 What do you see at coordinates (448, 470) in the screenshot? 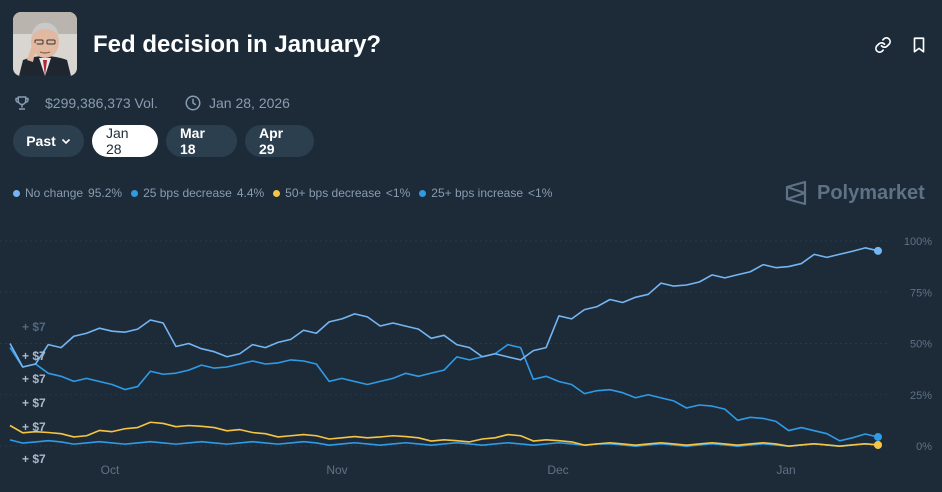
I see `x-axis-ticks: Oct Nov Dec Jan` at bounding box center [448, 470].